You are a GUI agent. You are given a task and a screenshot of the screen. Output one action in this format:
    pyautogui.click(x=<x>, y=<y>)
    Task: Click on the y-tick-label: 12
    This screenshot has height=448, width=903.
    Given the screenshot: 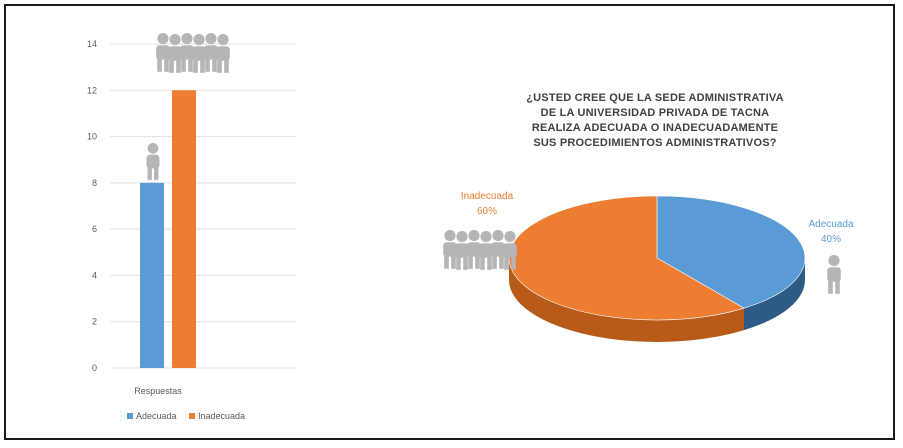 What is the action you would take?
    pyautogui.click(x=92, y=90)
    